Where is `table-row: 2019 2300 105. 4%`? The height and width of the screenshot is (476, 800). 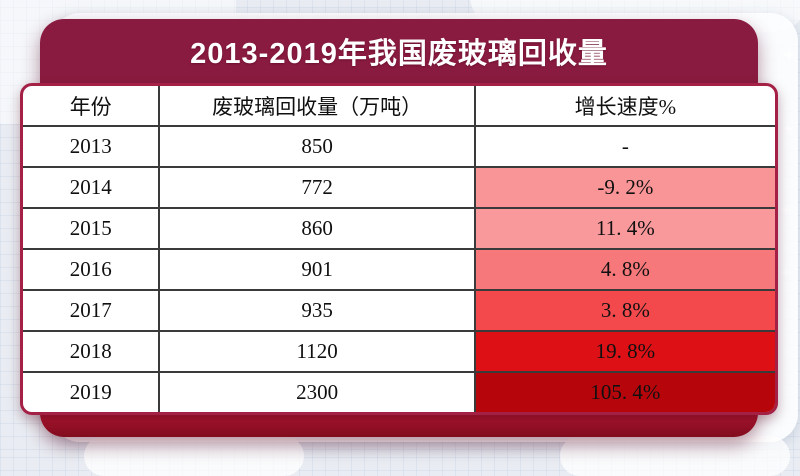 table-row: 2019 2300 105. 4% is located at coordinates (399, 391).